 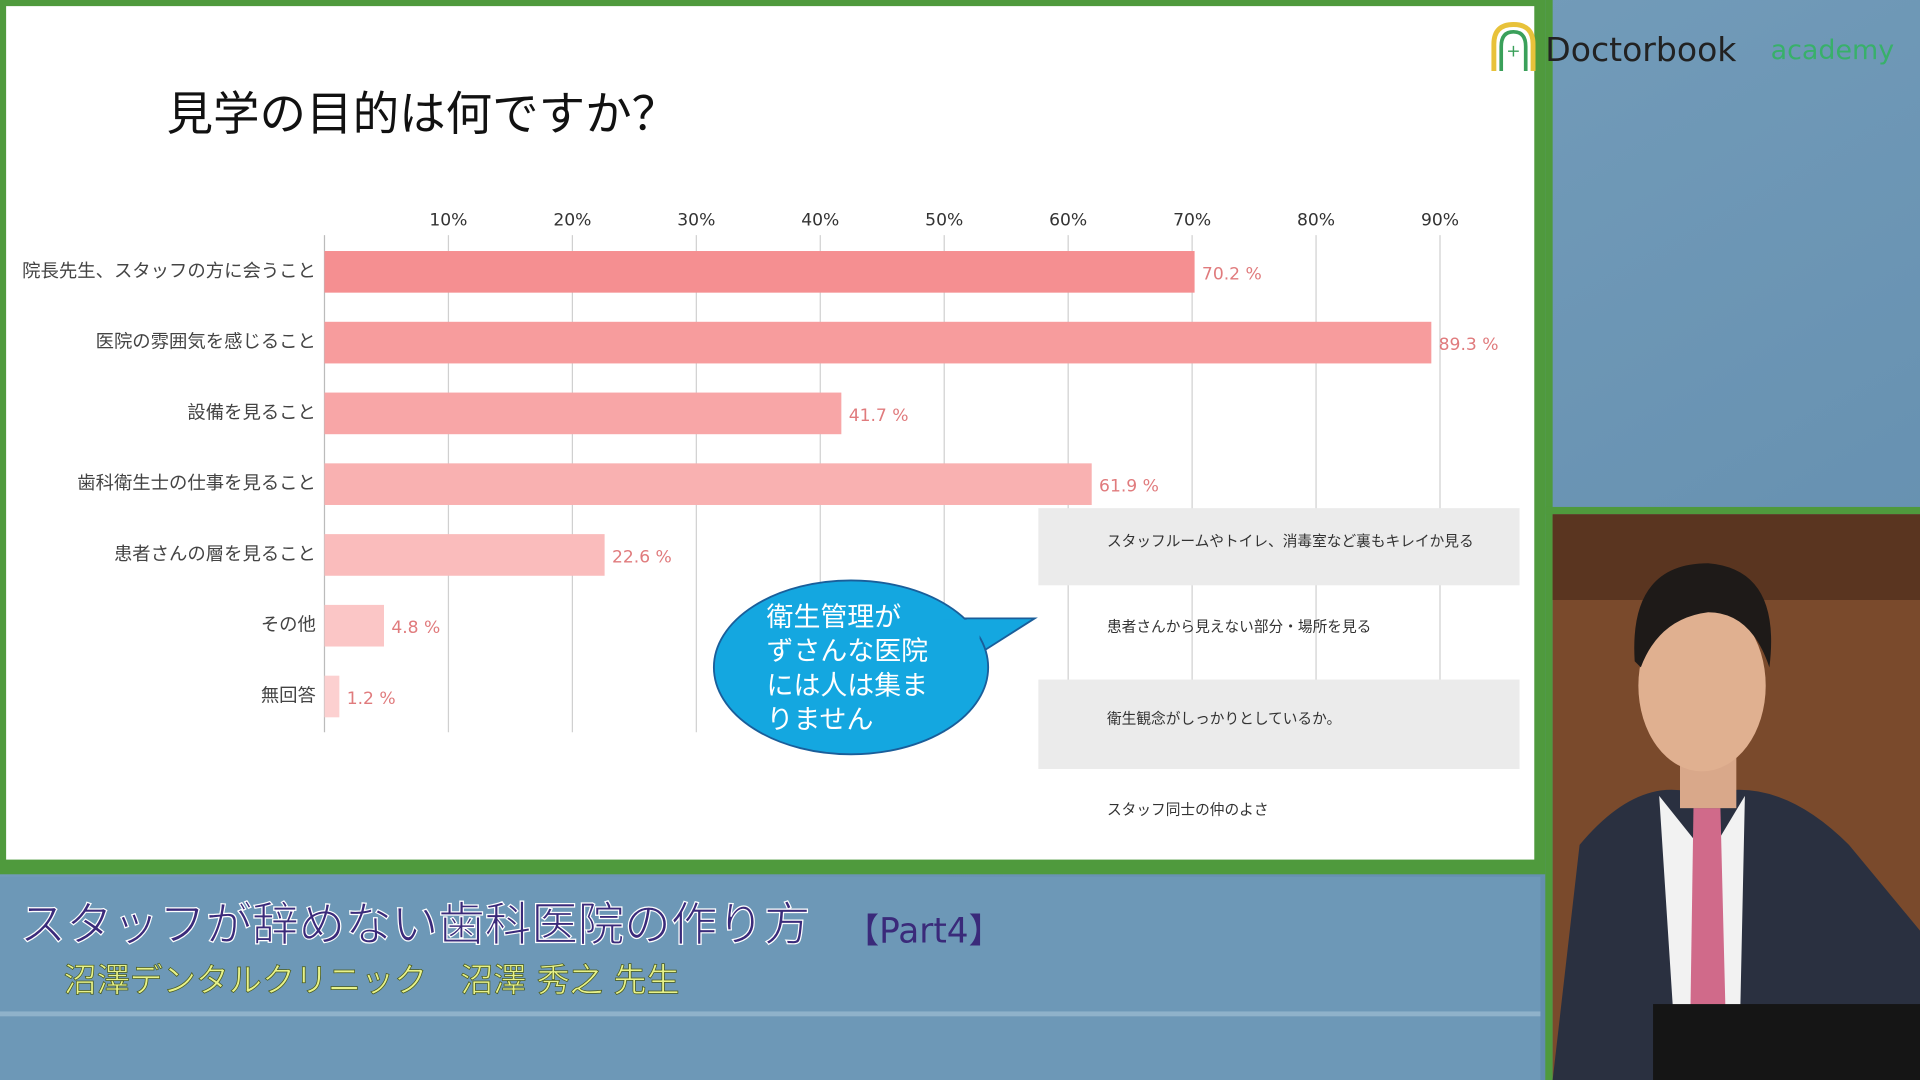 What do you see at coordinates (215, 554) in the screenshot?
I see `category-label: 患者さんの層を見ること` at bounding box center [215, 554].